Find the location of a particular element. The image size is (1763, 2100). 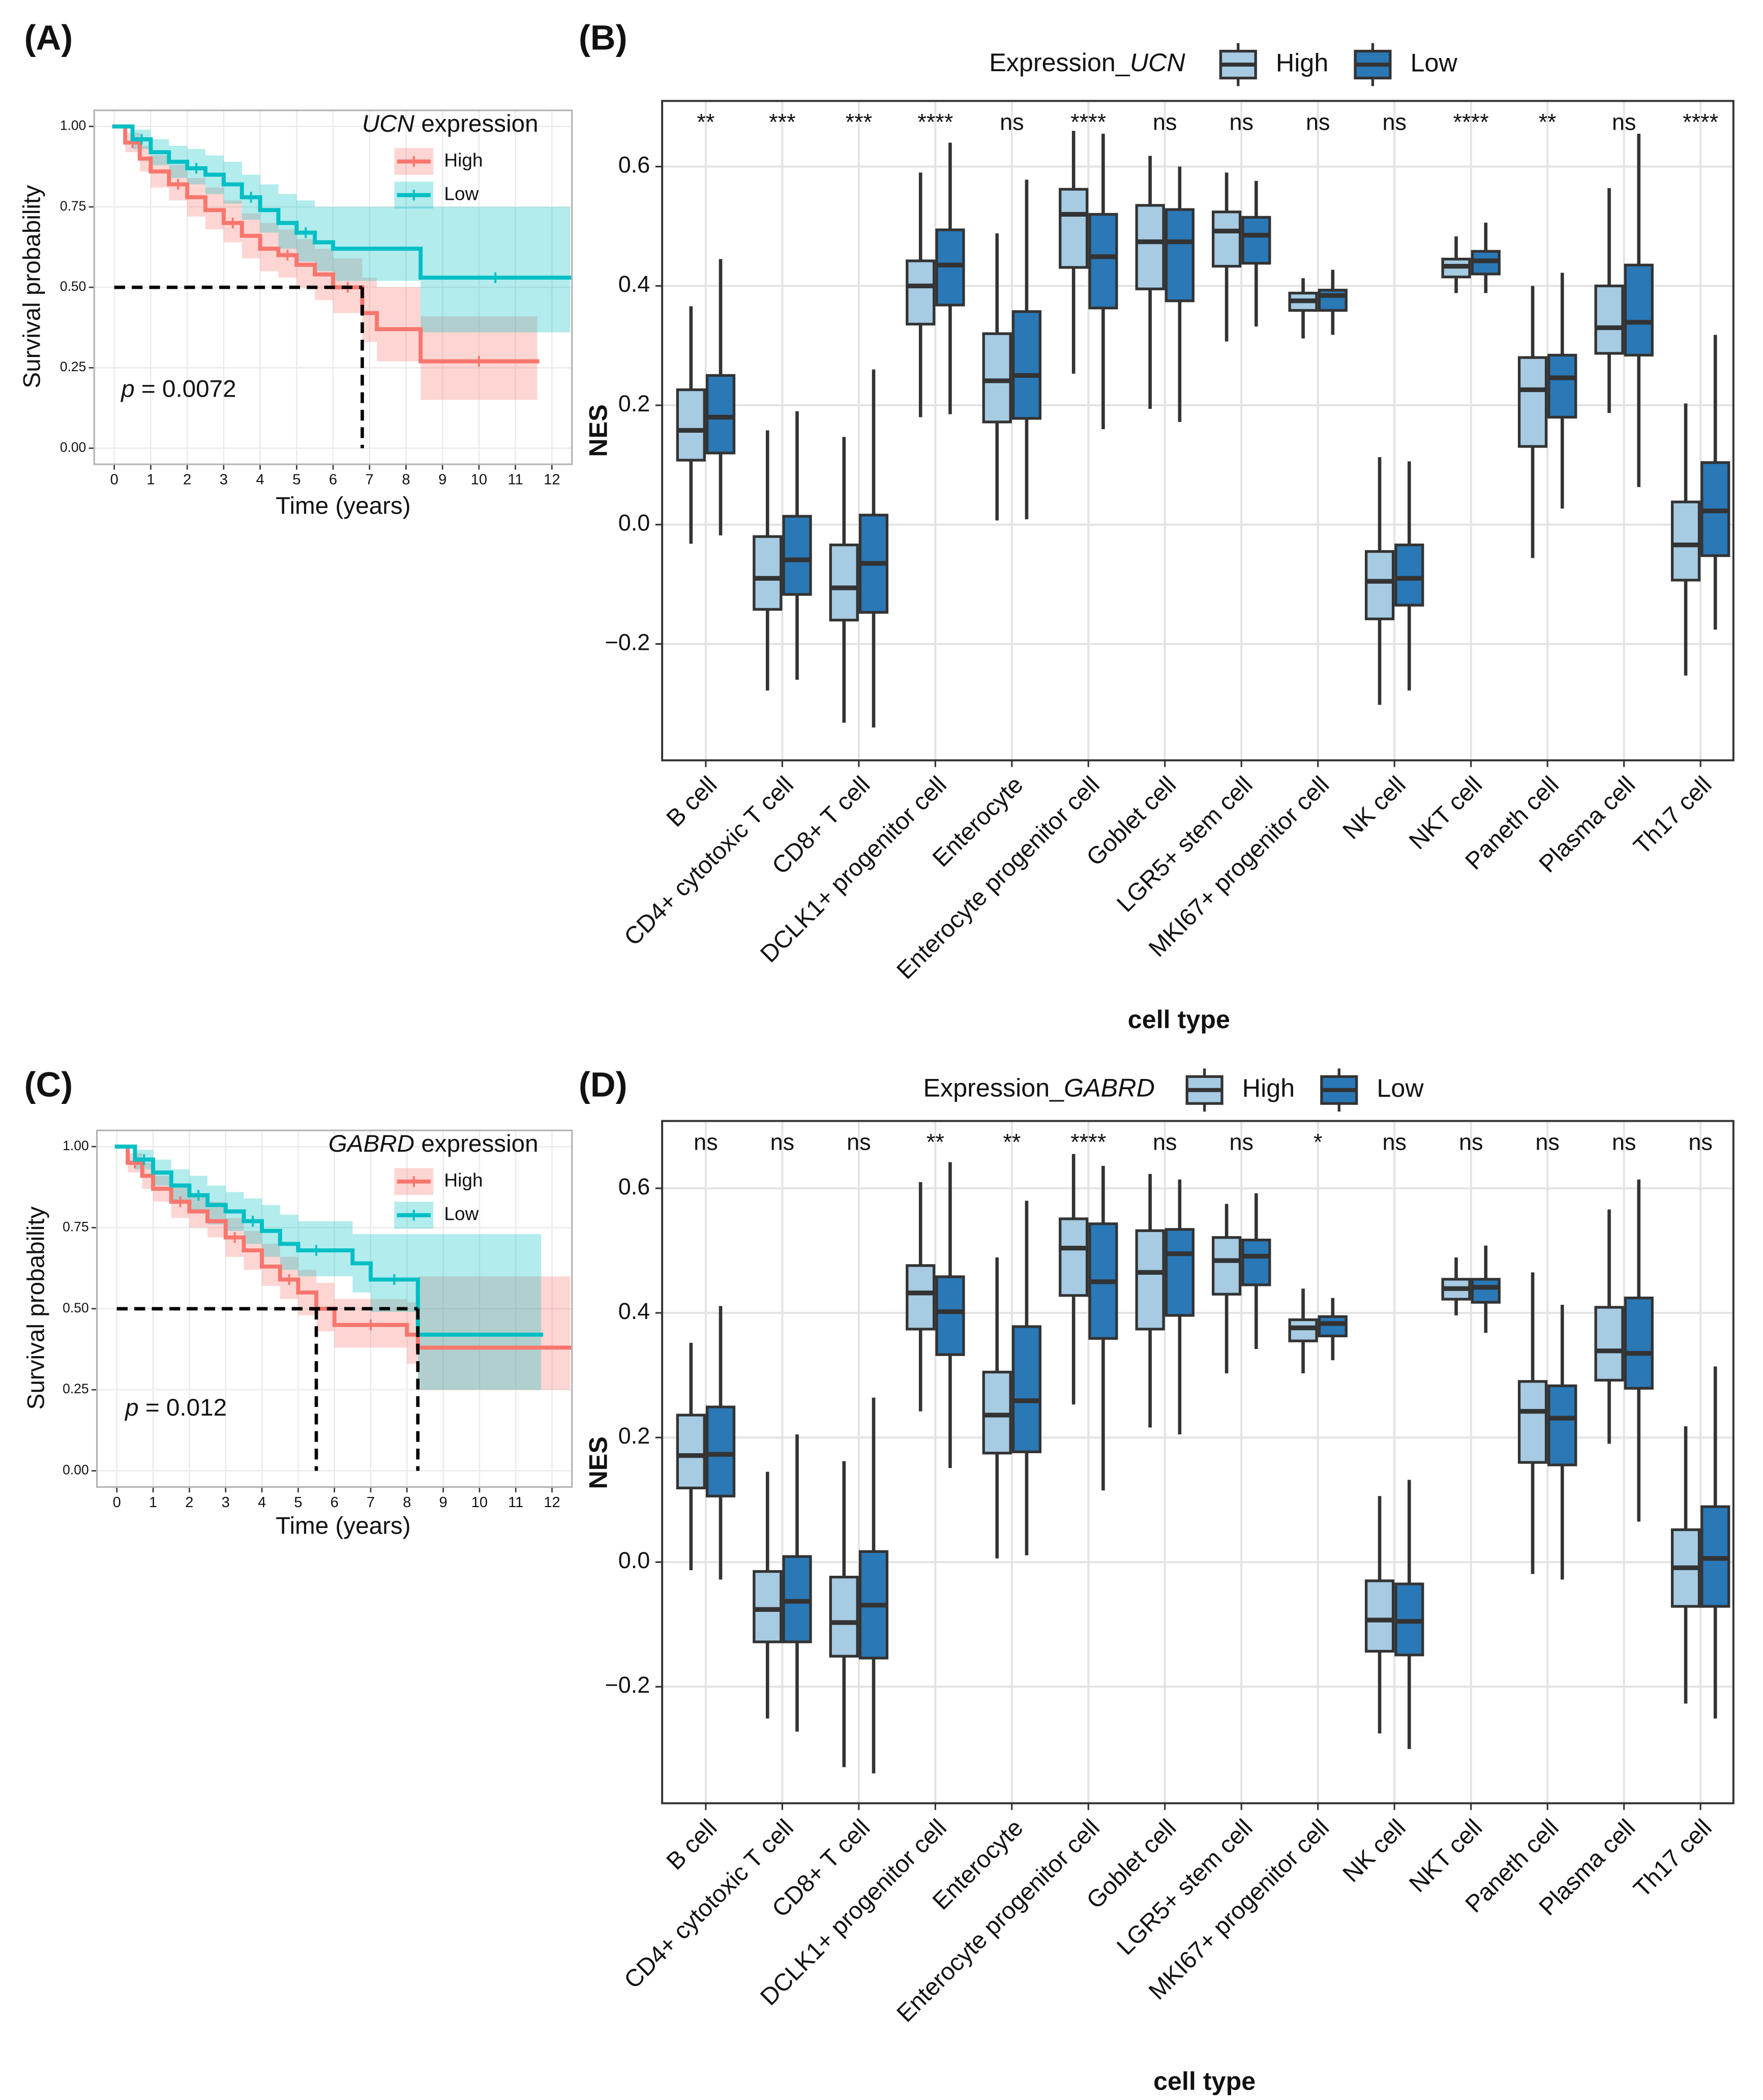

legend-title: Expression_UCN is located at coordinates (1087, 62).